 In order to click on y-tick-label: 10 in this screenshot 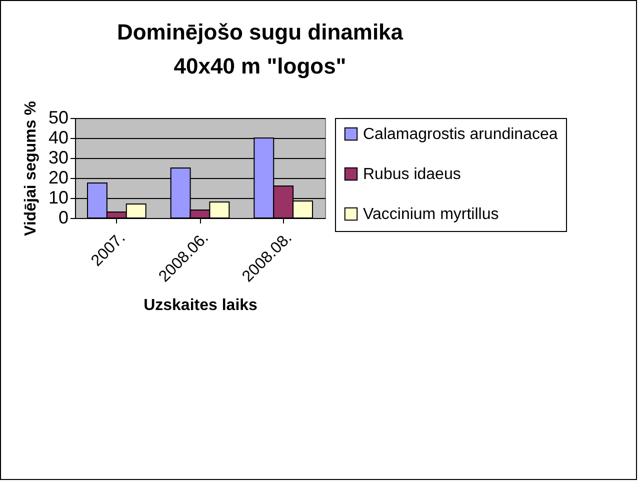, I will do `click(58, 198)`.